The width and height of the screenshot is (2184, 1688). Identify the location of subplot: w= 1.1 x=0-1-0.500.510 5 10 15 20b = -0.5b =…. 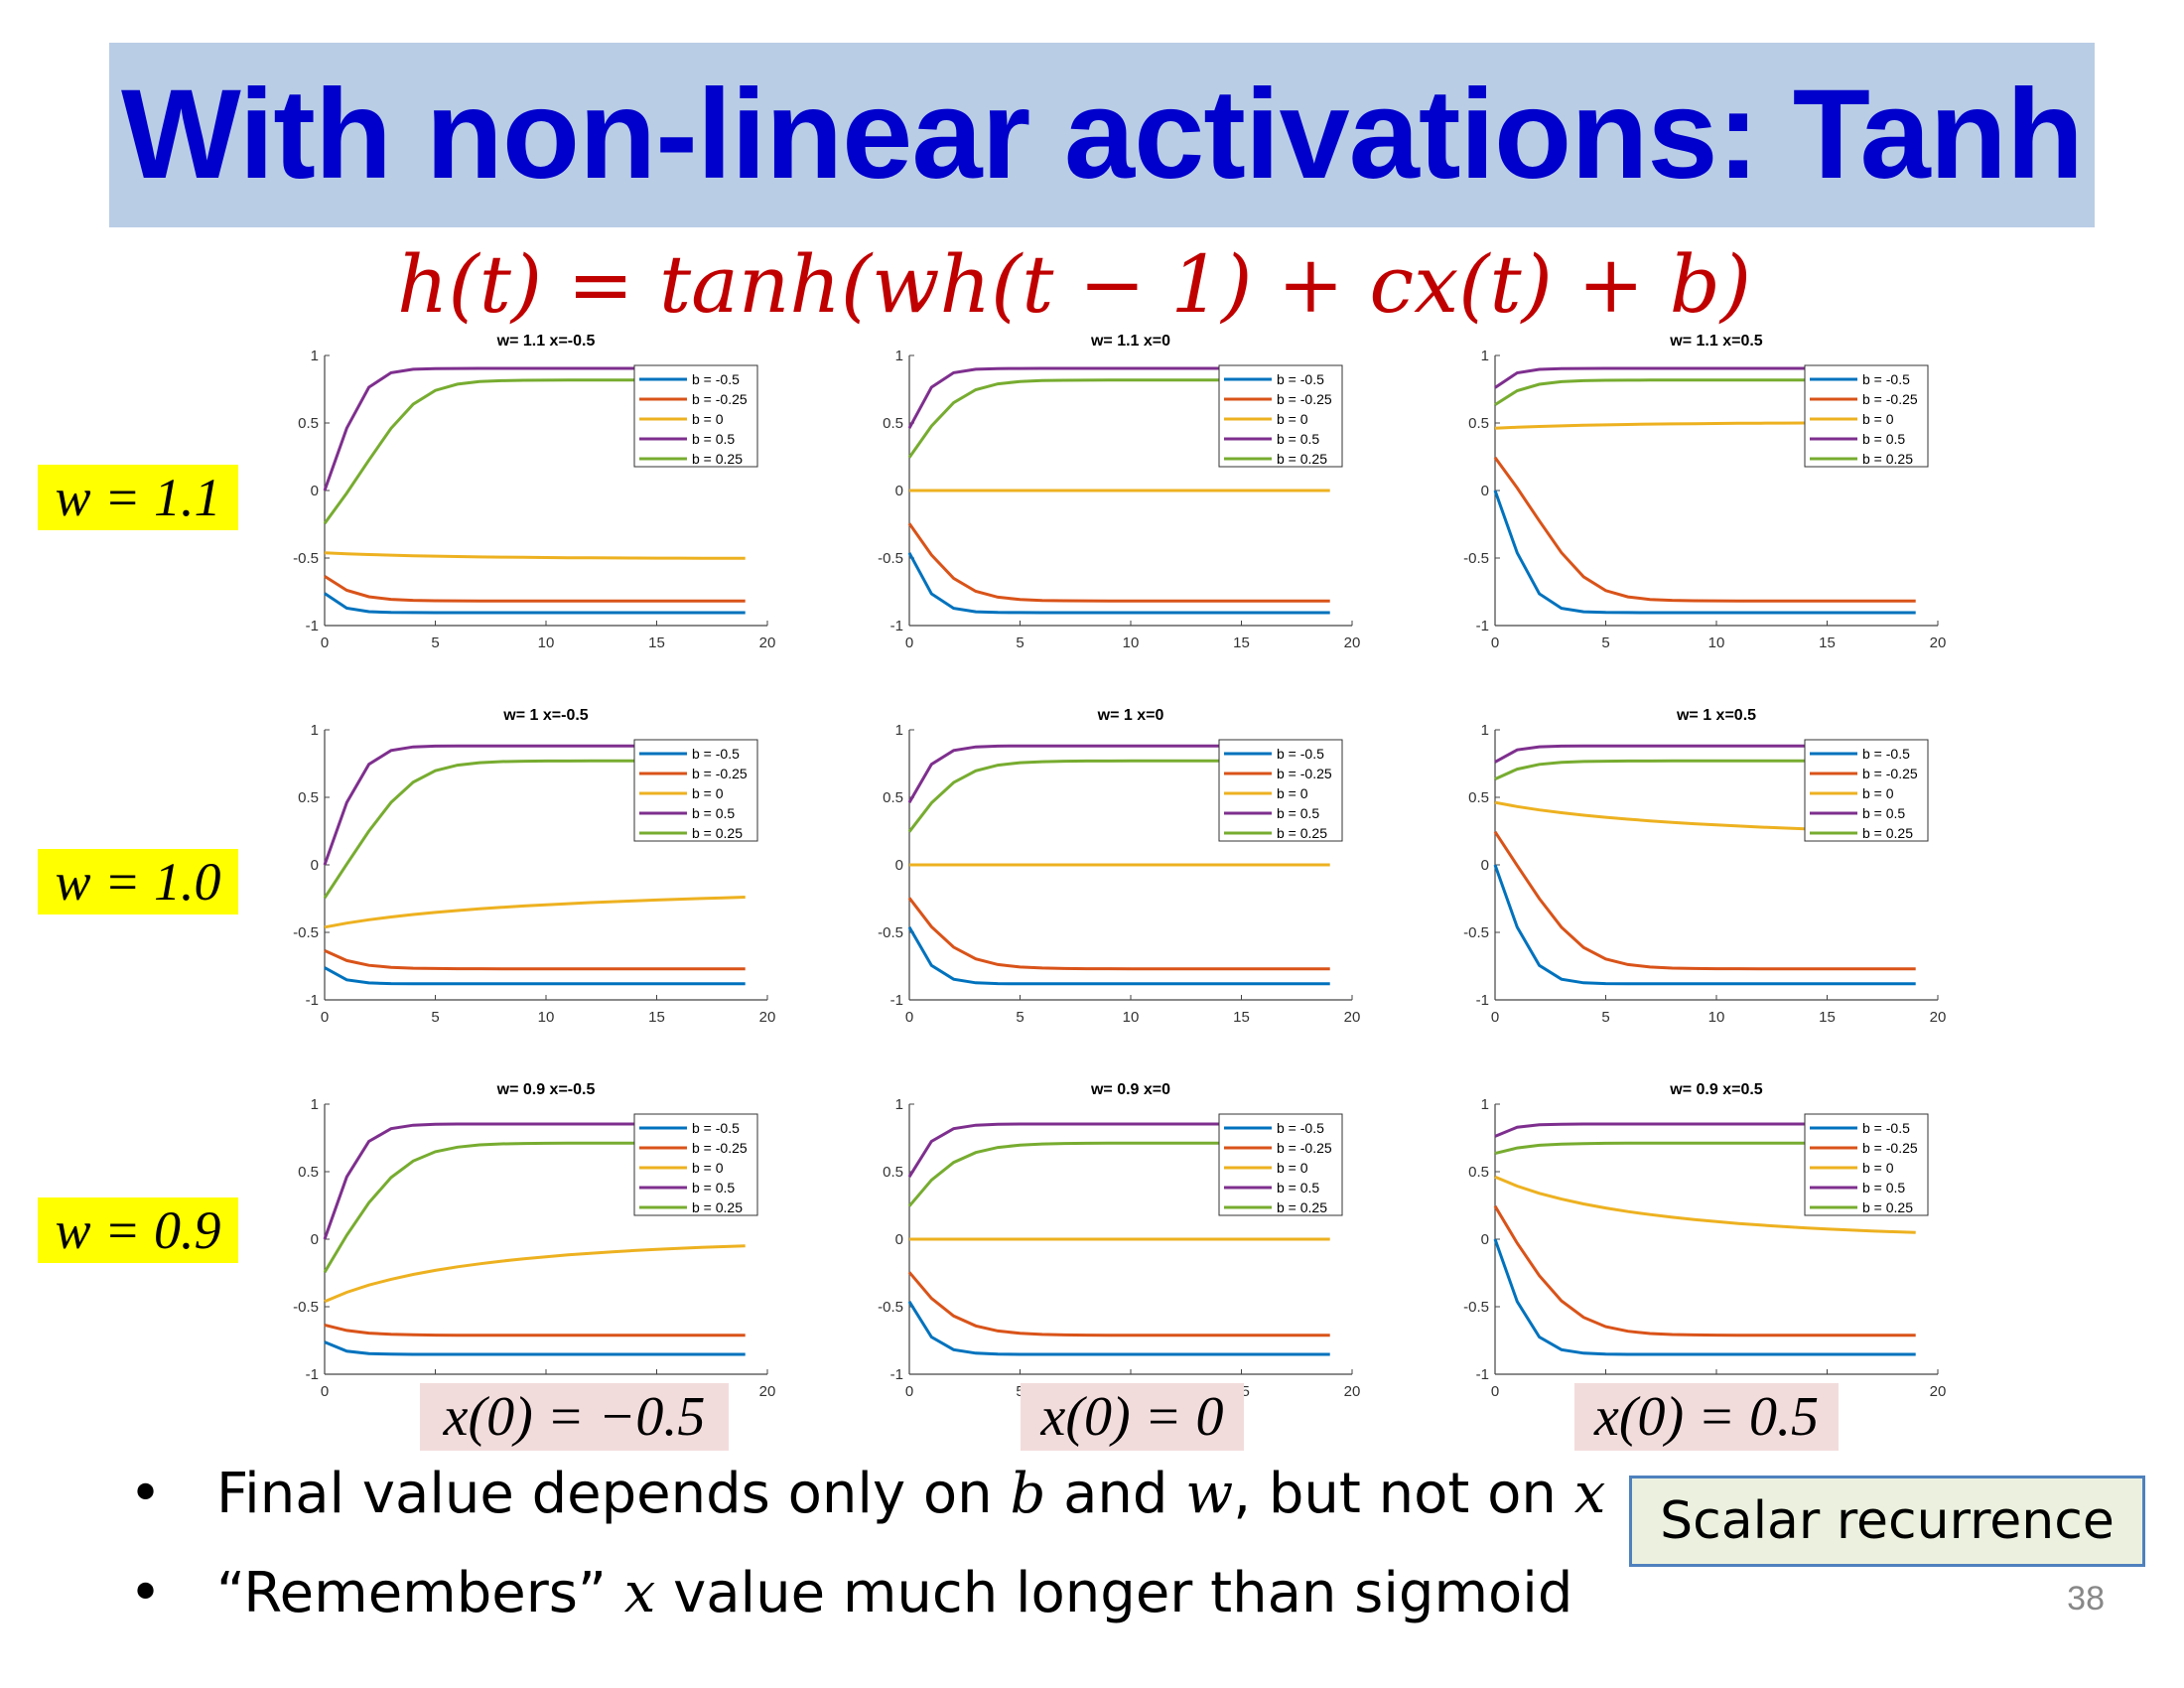
(1119, 492).